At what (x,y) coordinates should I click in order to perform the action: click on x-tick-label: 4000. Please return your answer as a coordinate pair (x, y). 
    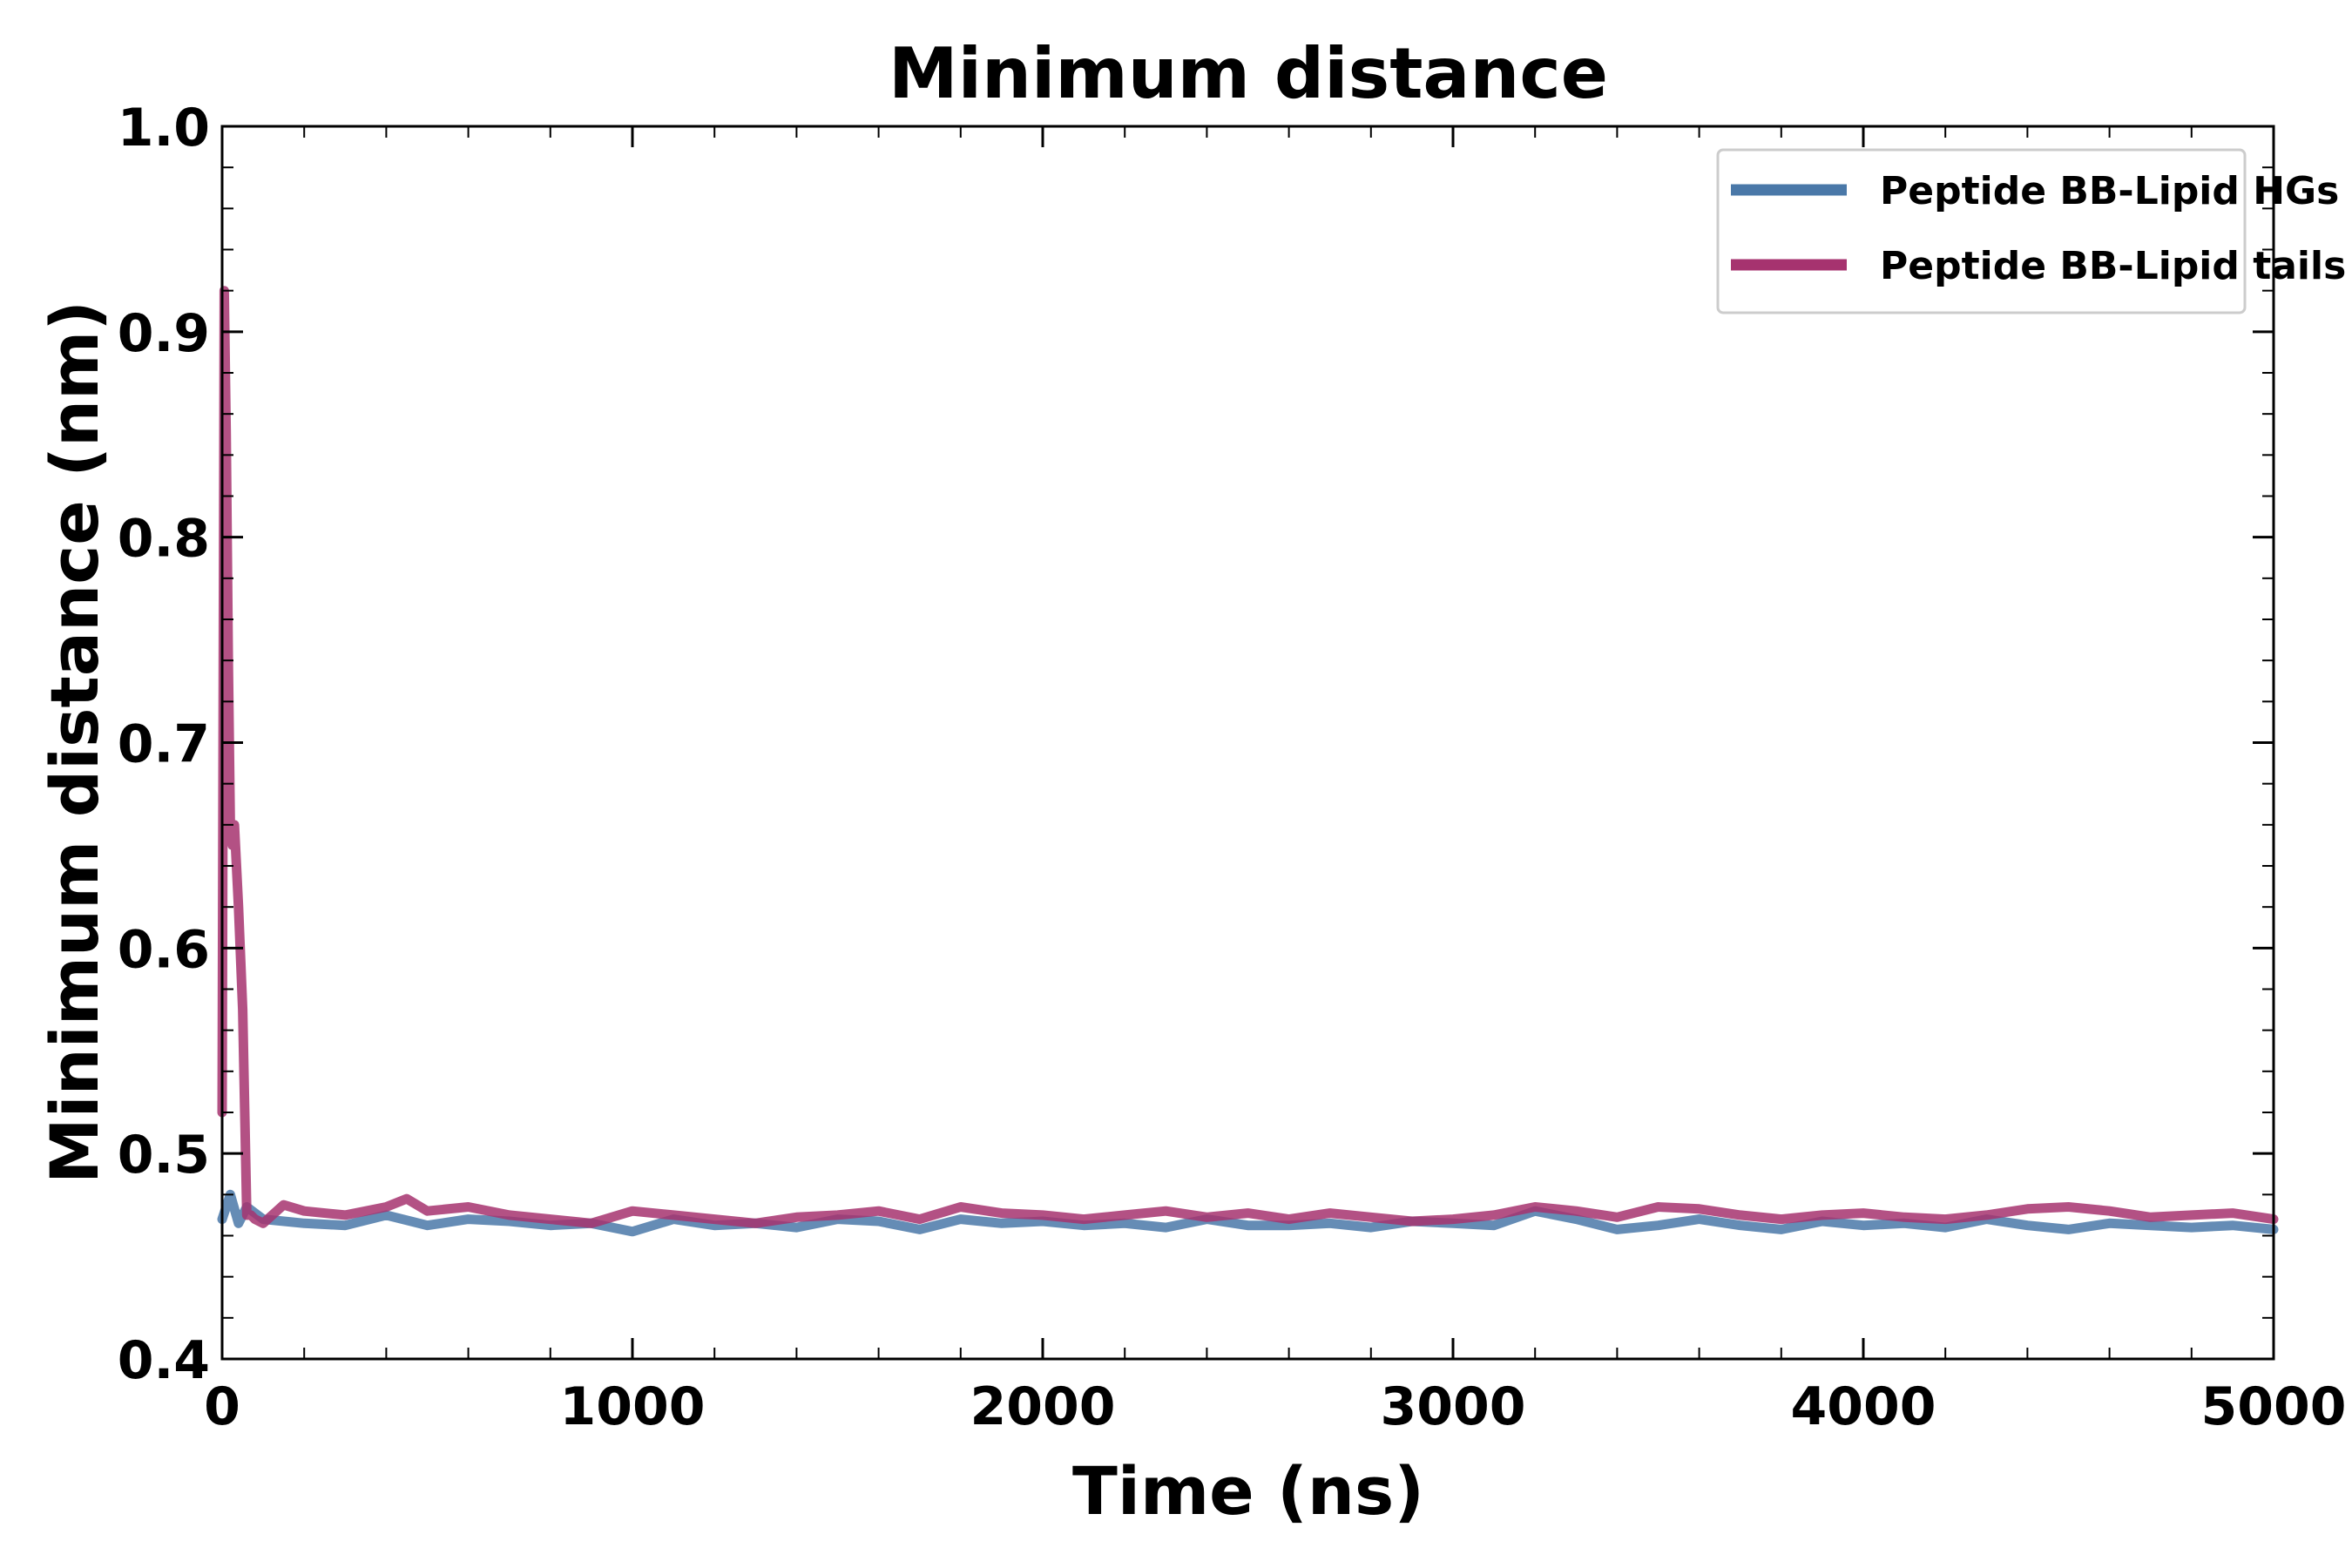
    Looking at the image, I should click on (1863, 1407).